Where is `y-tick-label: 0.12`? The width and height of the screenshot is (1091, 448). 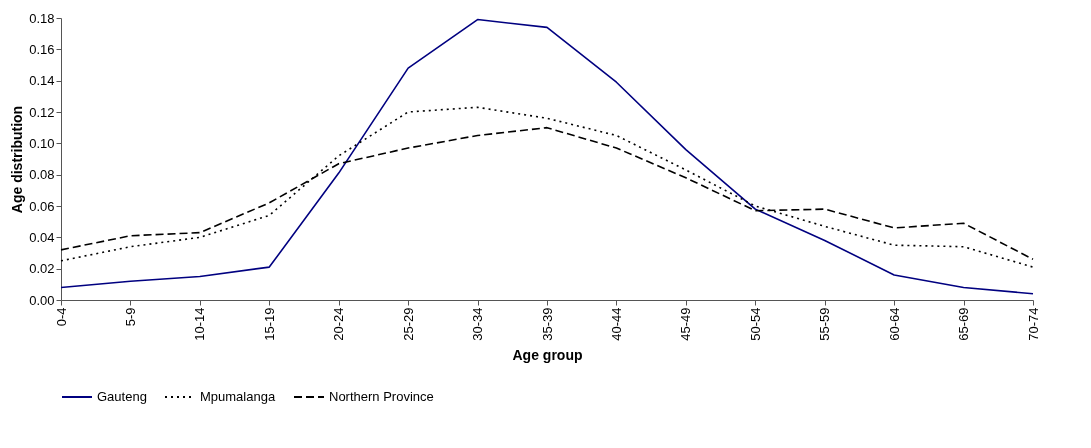
y-tick-label: 0.12 is located at coordinates (42, 112).